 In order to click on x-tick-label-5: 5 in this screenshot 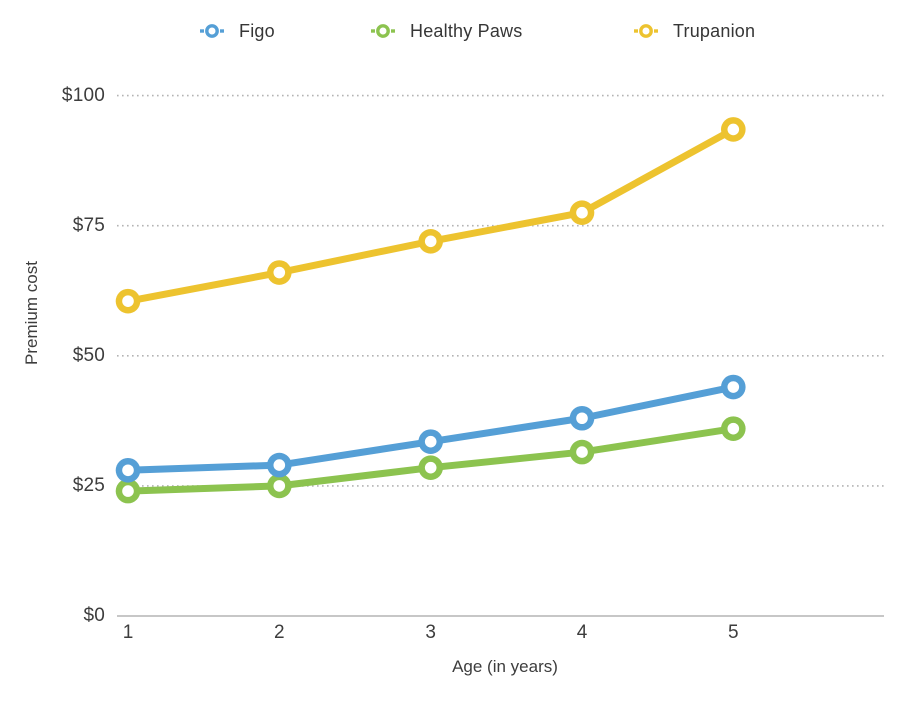, I will do `click(733, 632)`.